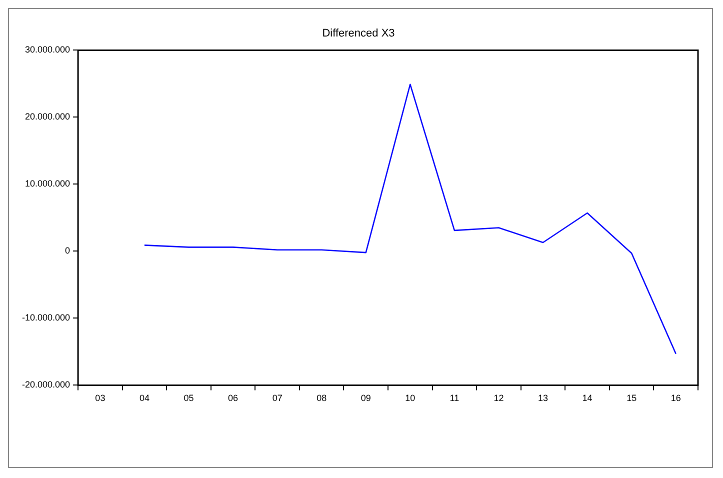 The width and height of the screenshot is (723, 478). What do you see at coordinates (46, 385) in the screenshot?
I see `y-tick-label: -20.000.000` at bounding box center [46, 385].